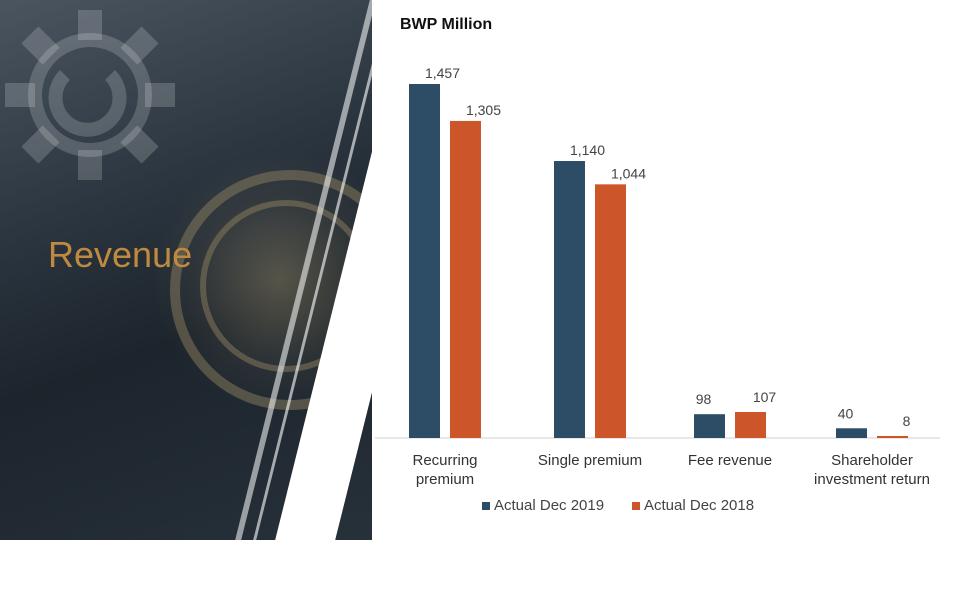 The height and width of the screenshot is (600, 960). What do you see at coordinates (549, 505) in the screenshot?
I see `legend-label: Actual Dec 2019` at bounding box center [549, 505].